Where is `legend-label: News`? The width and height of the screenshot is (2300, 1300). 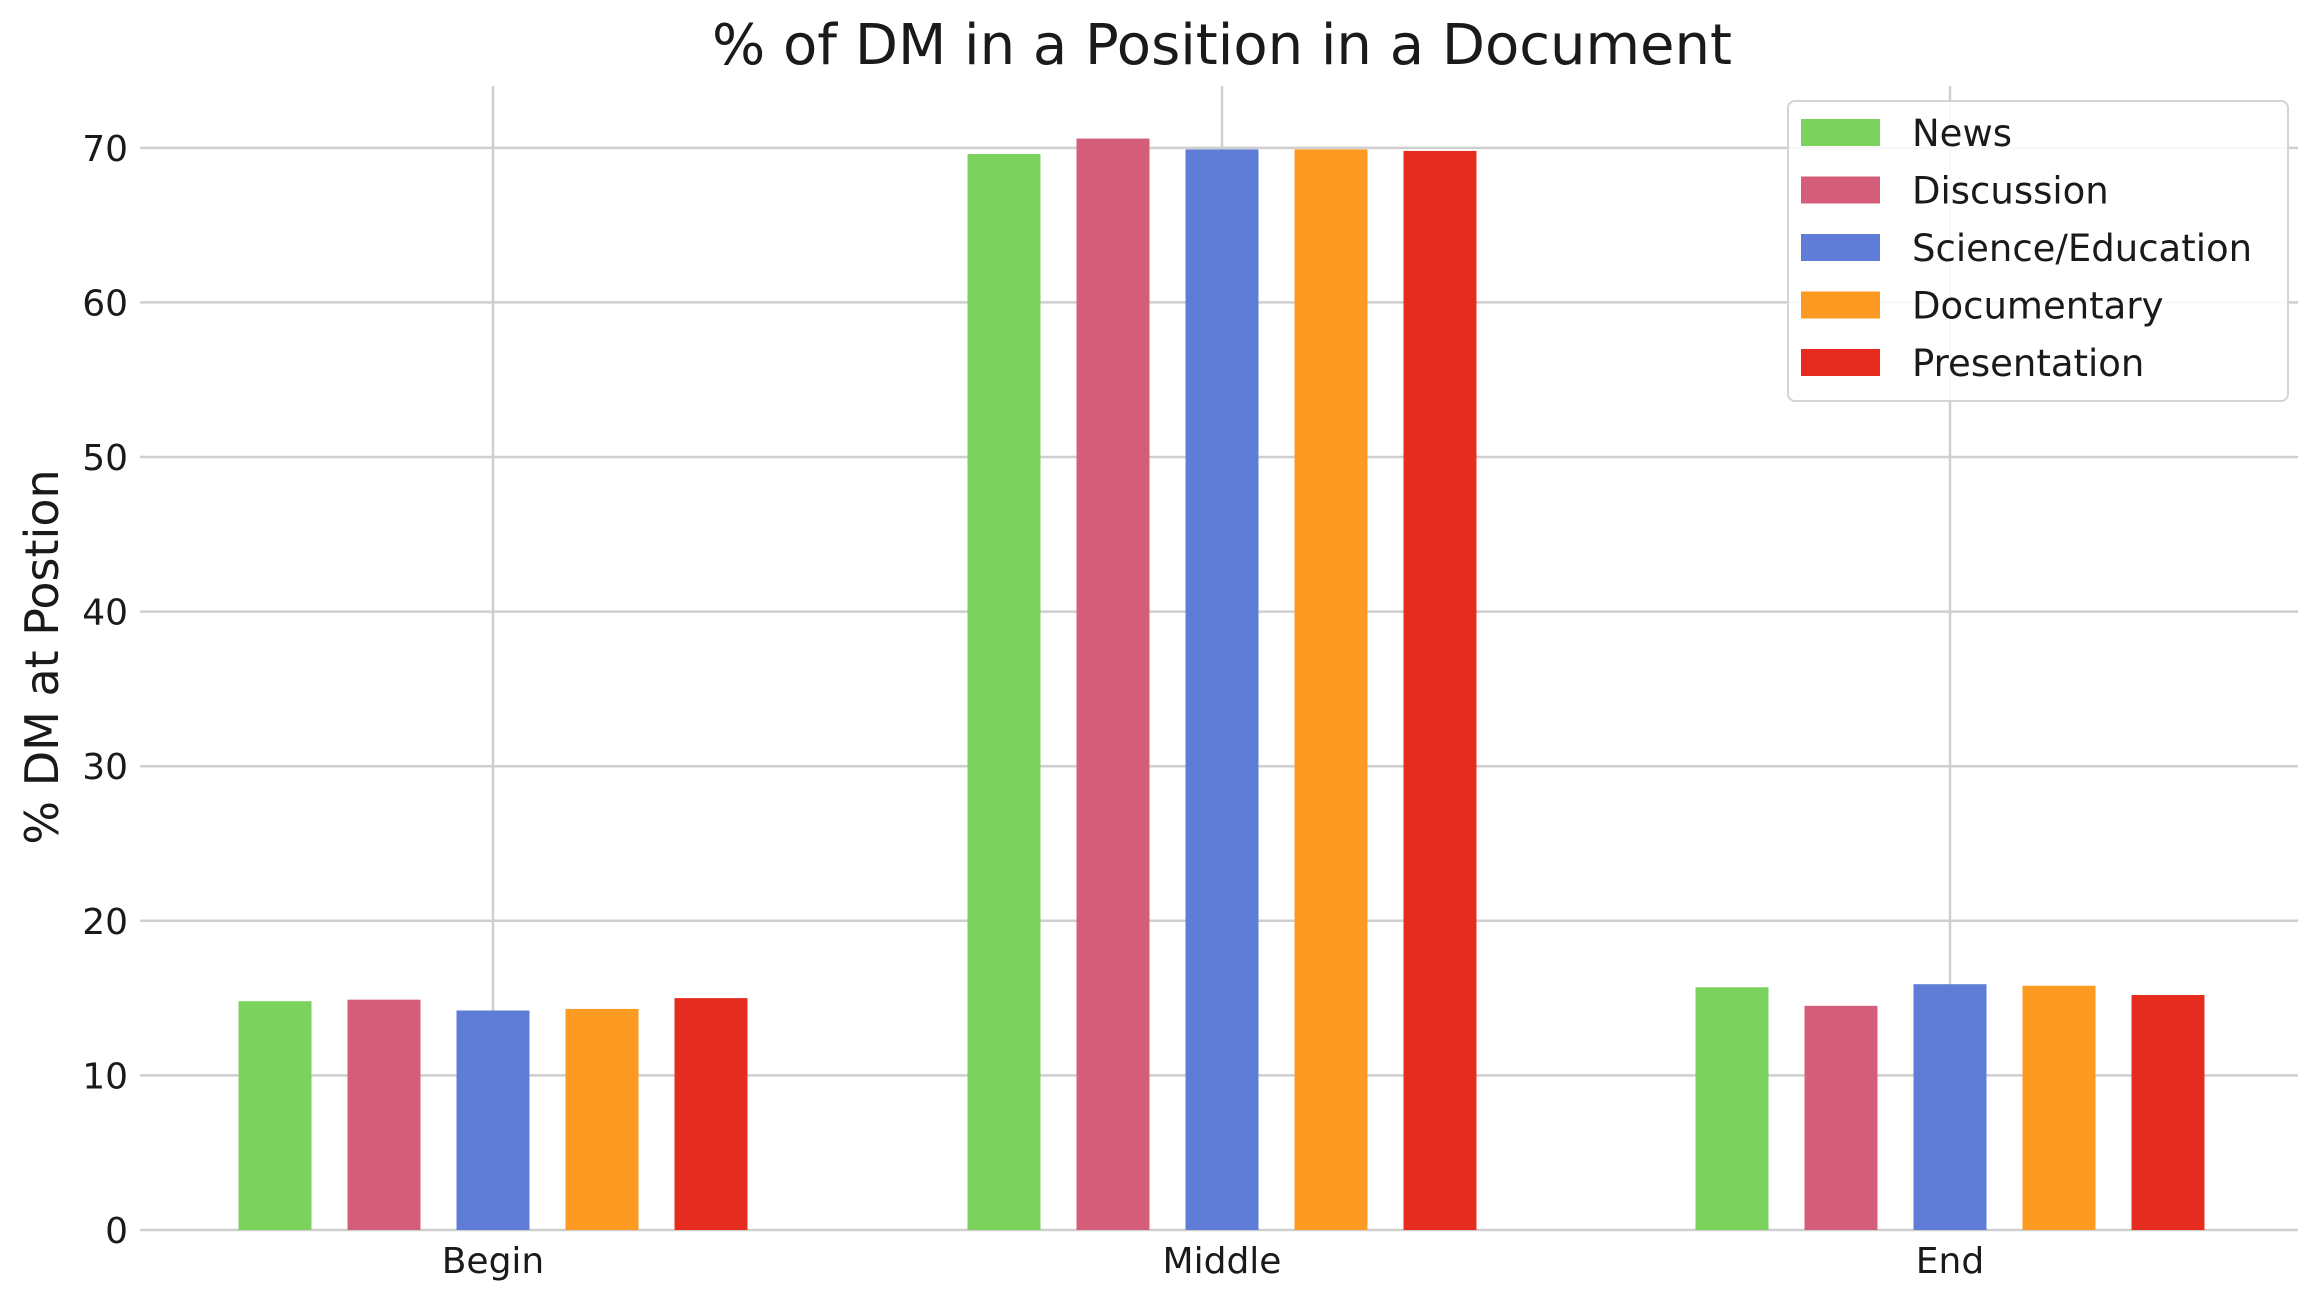
legend-label: News is located at coordinates (1962, 133).